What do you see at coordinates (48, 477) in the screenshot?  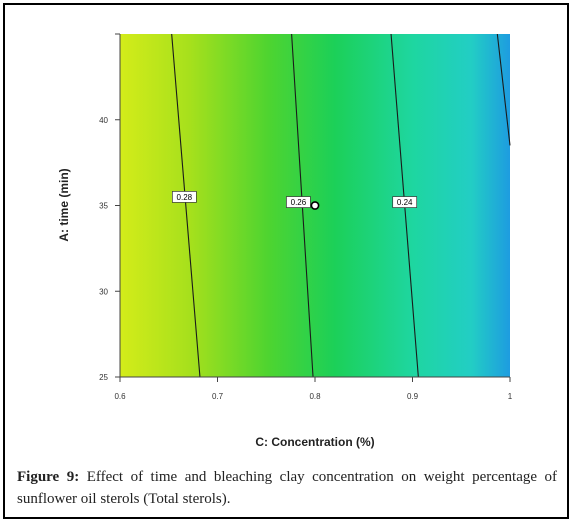 I see `caption-label: Figure 9:` at bounding box center [48, 477].